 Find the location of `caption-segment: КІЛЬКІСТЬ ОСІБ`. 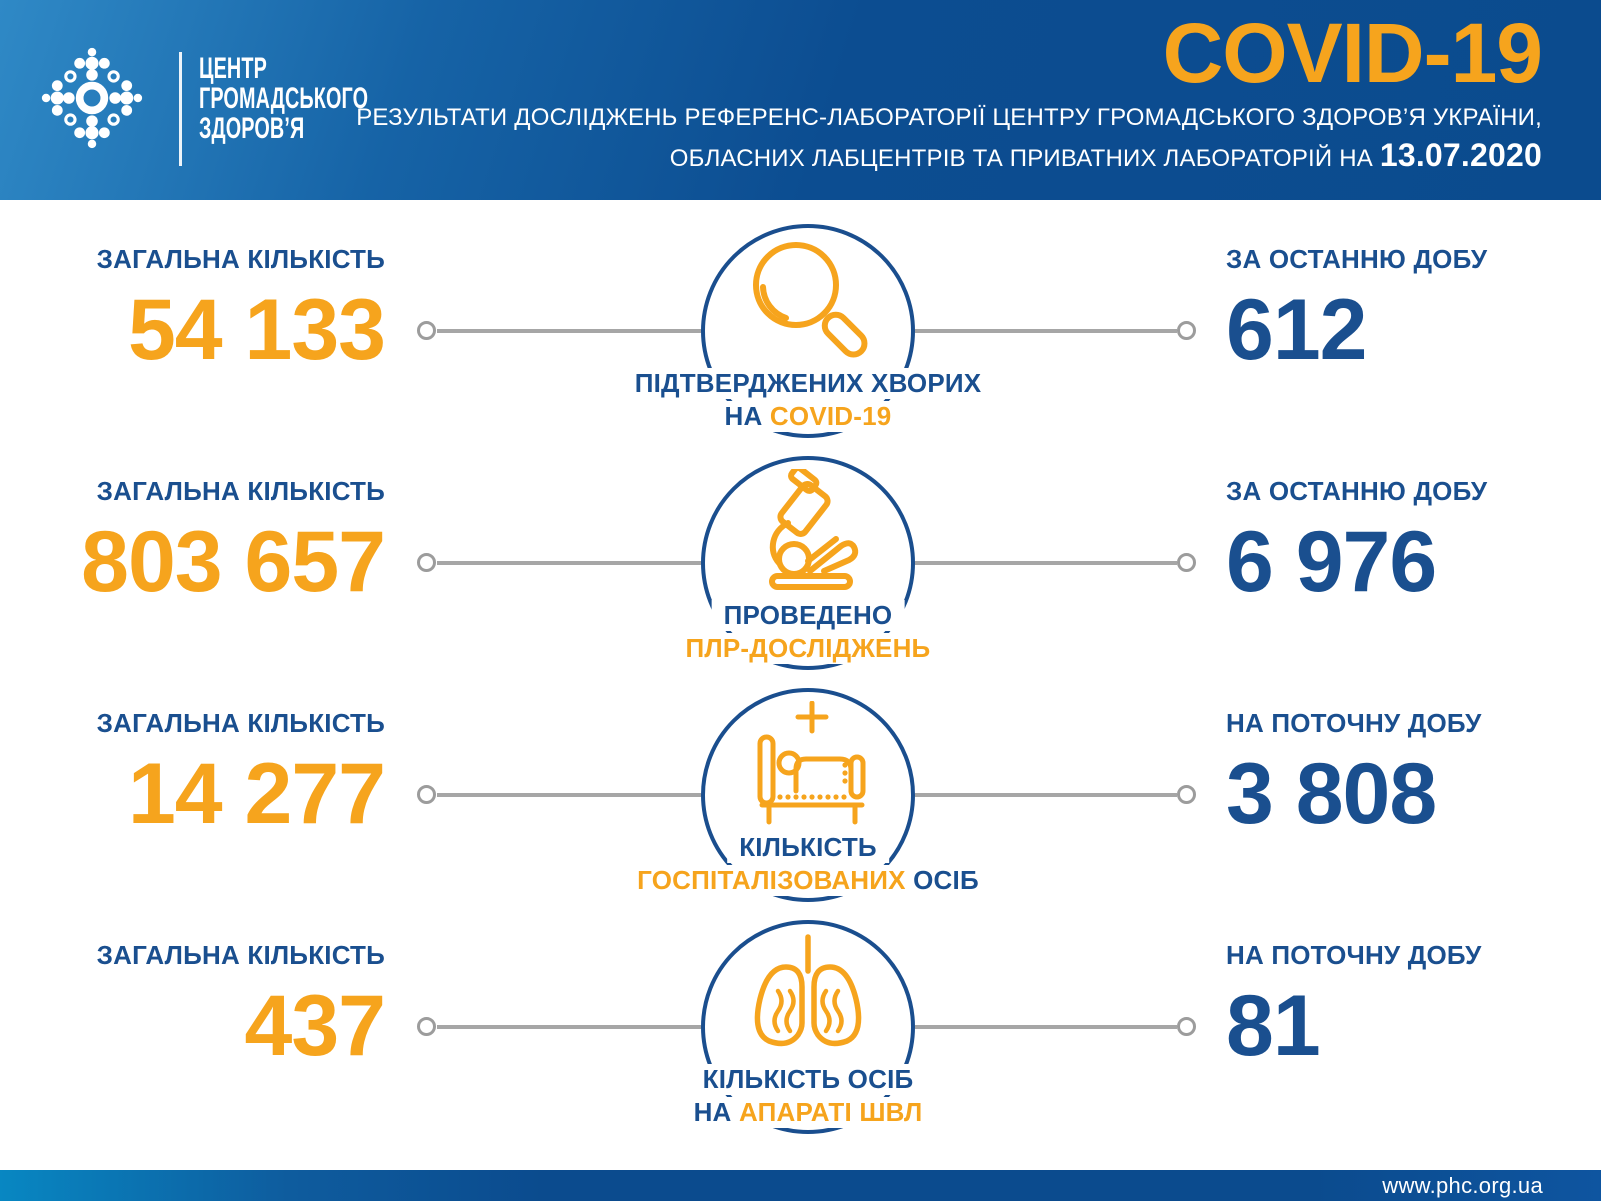

caption-segment: КІЛЬКІСТЬ ОСІБ is located at coordinates (808, 1079).